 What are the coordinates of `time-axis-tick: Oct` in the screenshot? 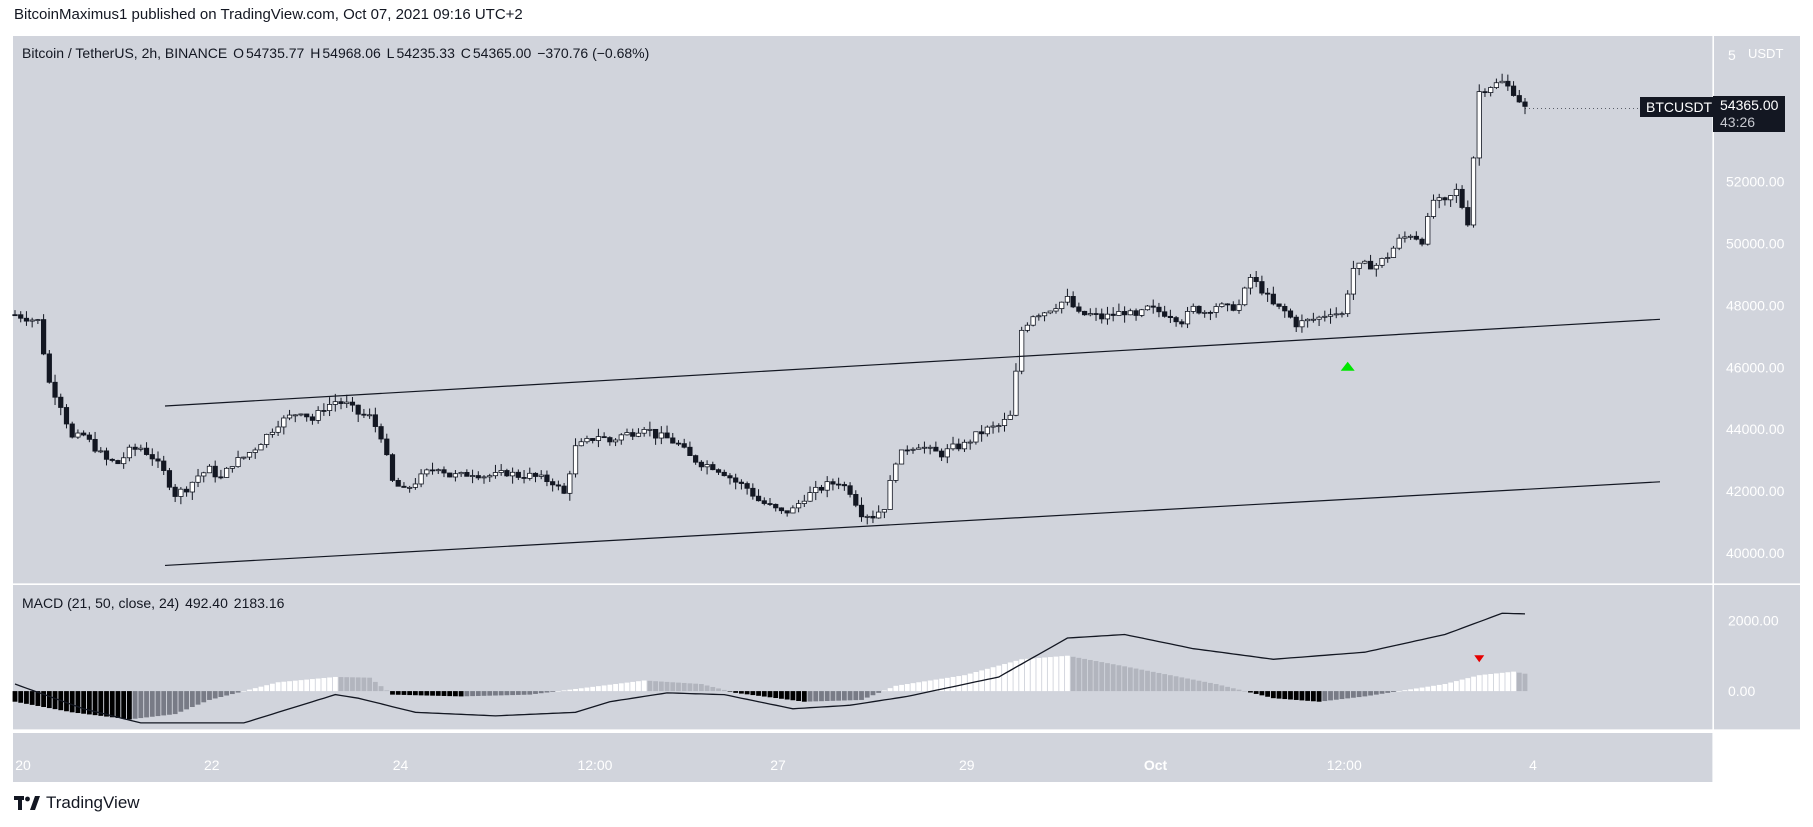 It's located at (1156, 765).